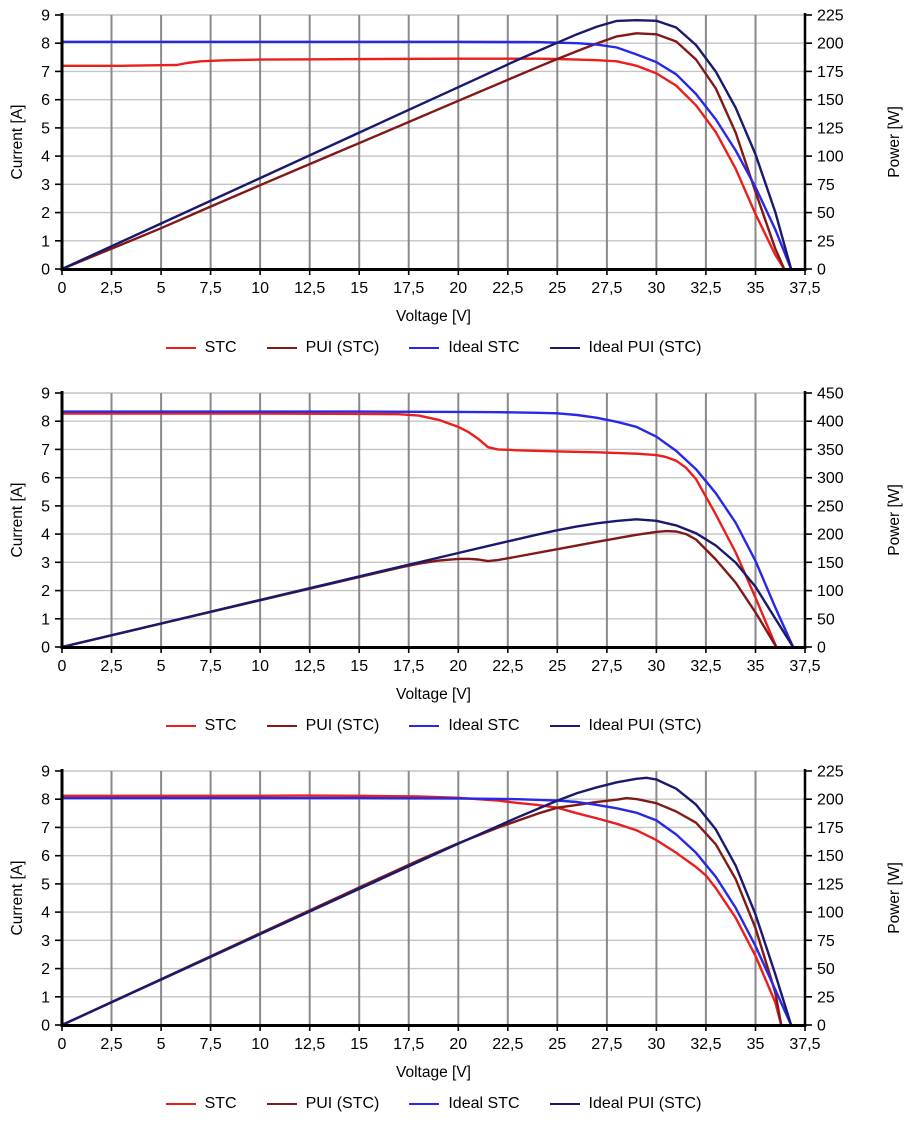 The width and height of the screenshot is (921, 1142). Describe the element at coordinates (45, 563) in the screenshot. I see `svg-text: 3` at that location.